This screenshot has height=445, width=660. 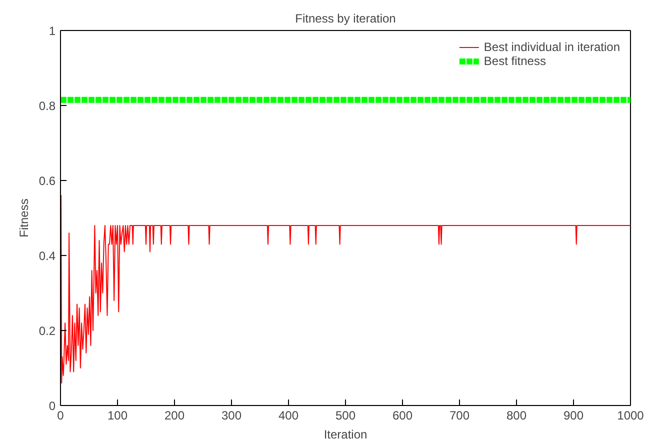 I want to click on x-tick-label: 100, so click(x=117, y=415).